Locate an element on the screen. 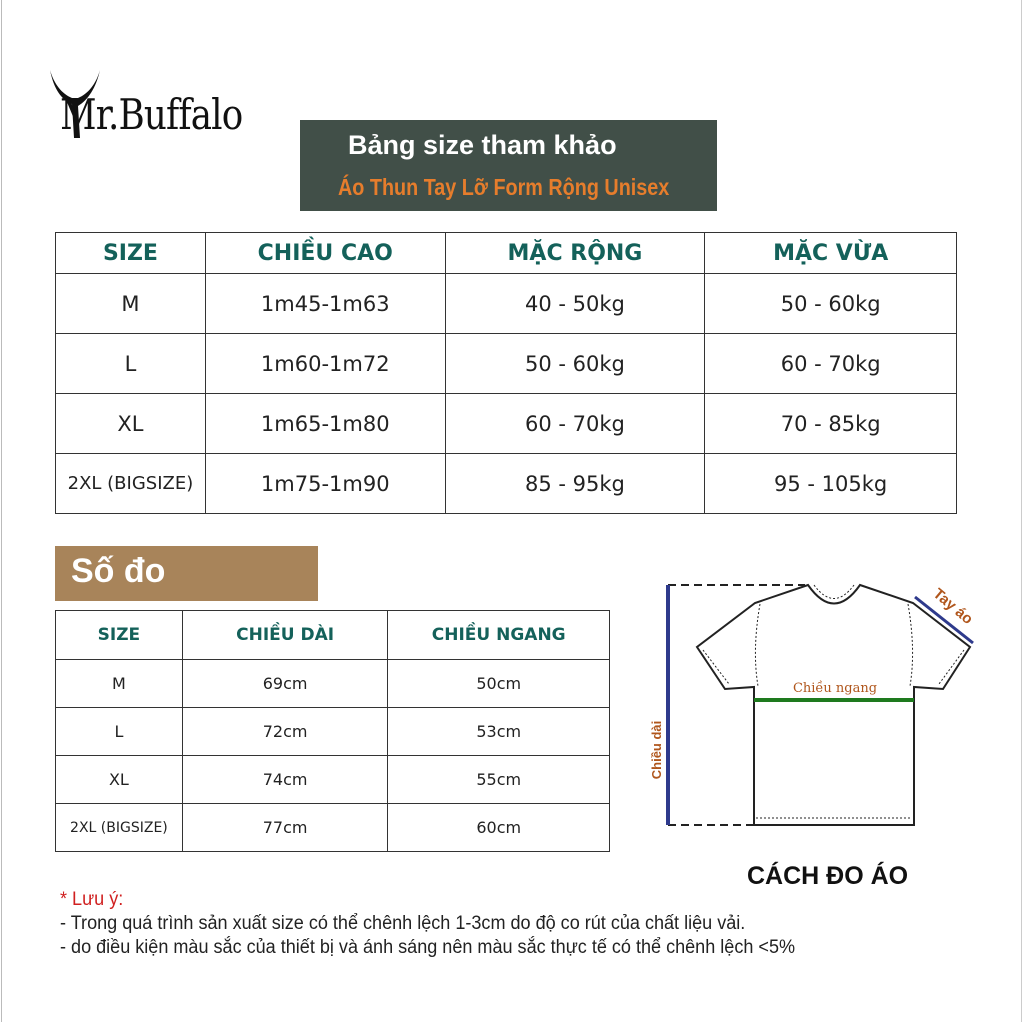  buffalo-horns-logo-icon is located at coordinates (75, 104).